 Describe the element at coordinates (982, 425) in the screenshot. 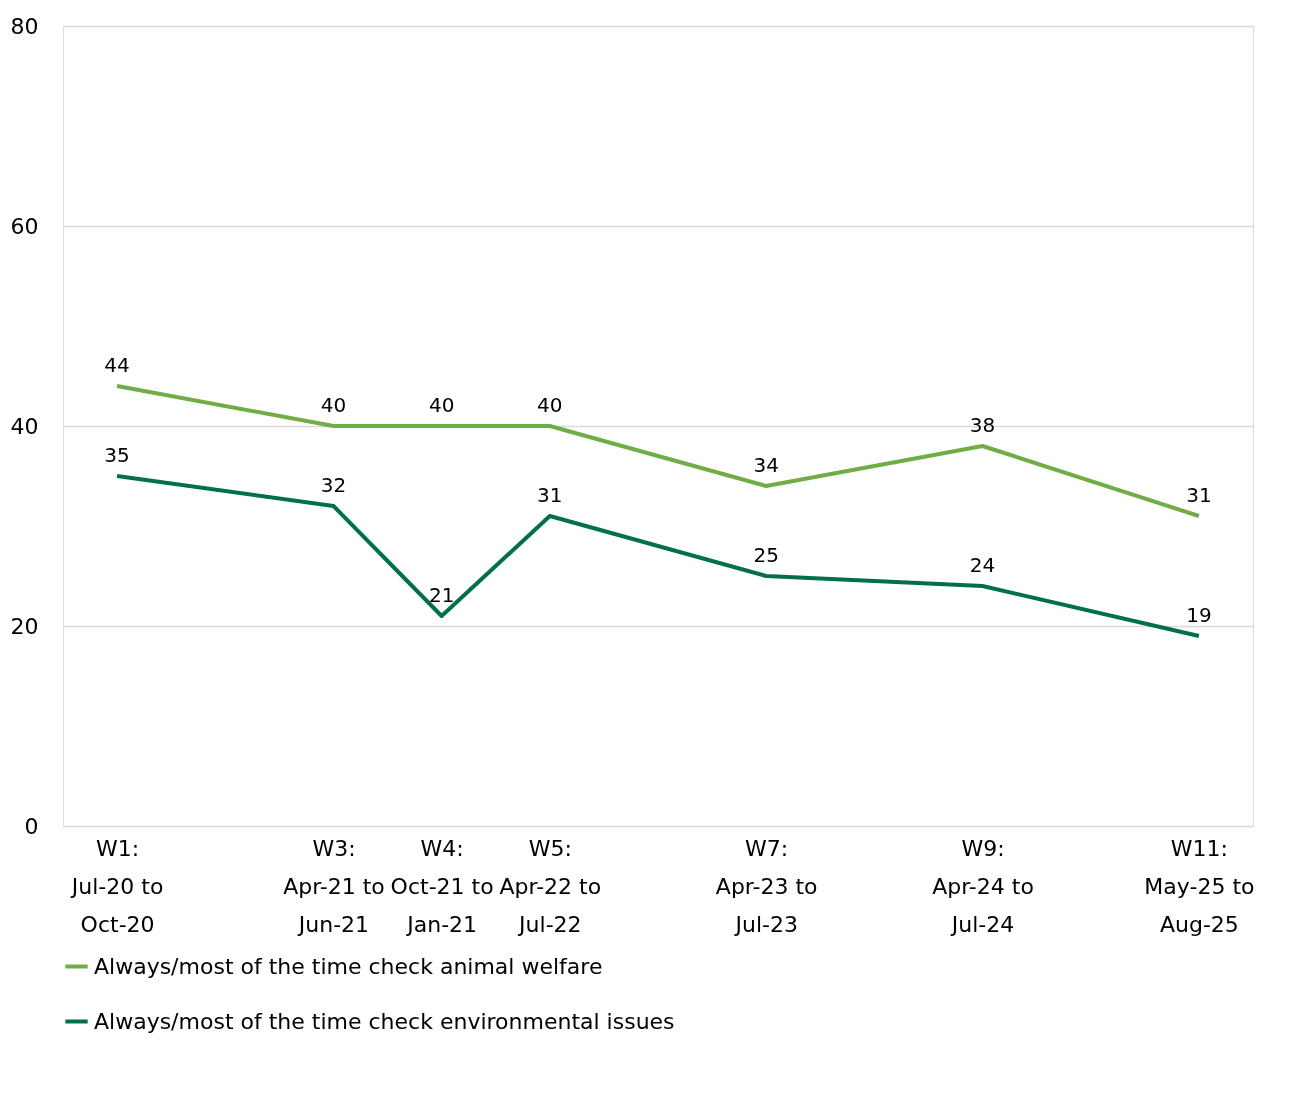

I see `data-label: 38` at that location.